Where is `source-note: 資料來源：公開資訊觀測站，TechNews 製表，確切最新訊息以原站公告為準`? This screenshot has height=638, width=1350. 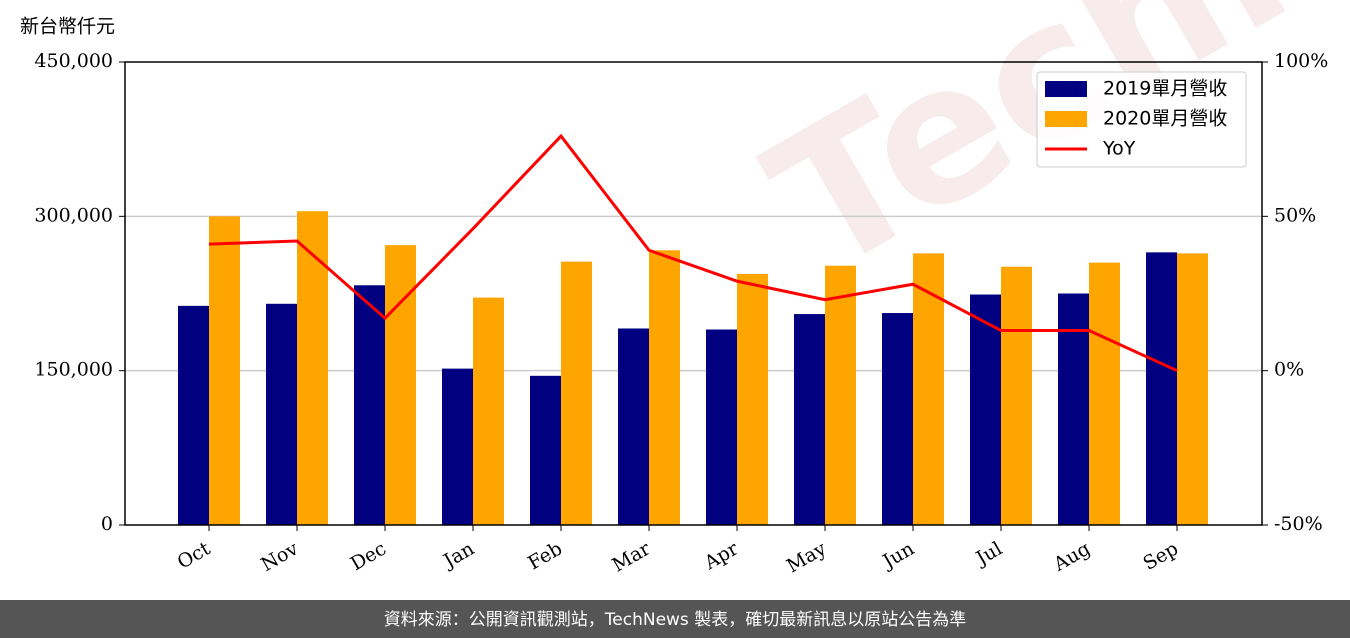
source-note: 資料來源：公開資訊觀測站，TechNews 製表，確切最新訊息以原站公告為準 is located at coordinates (675, 620).